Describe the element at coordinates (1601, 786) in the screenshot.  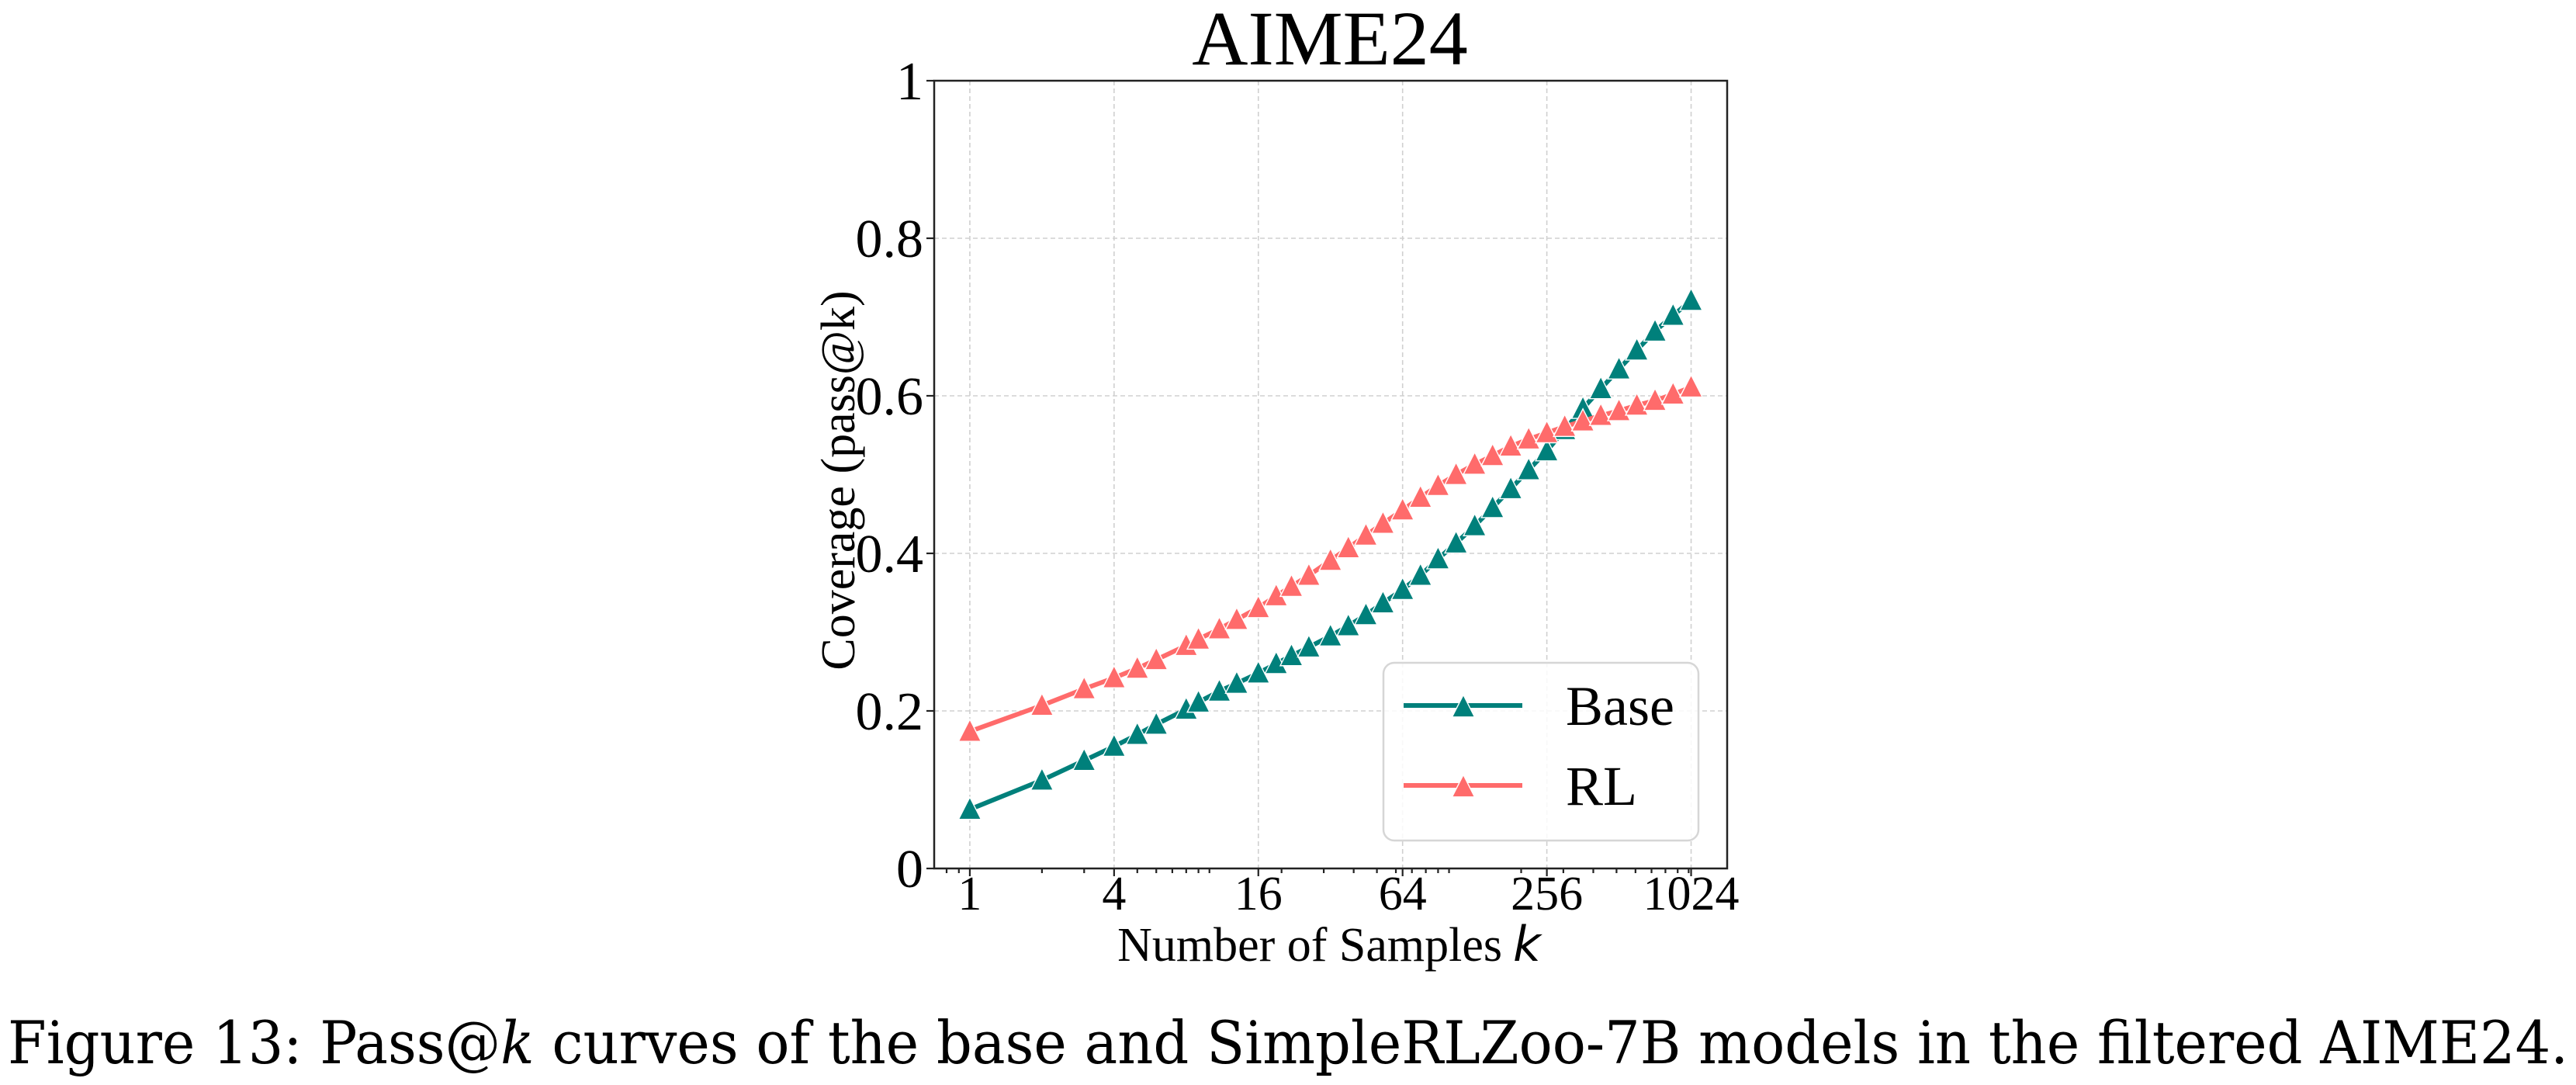
I see `legend-label: RL` at that location.